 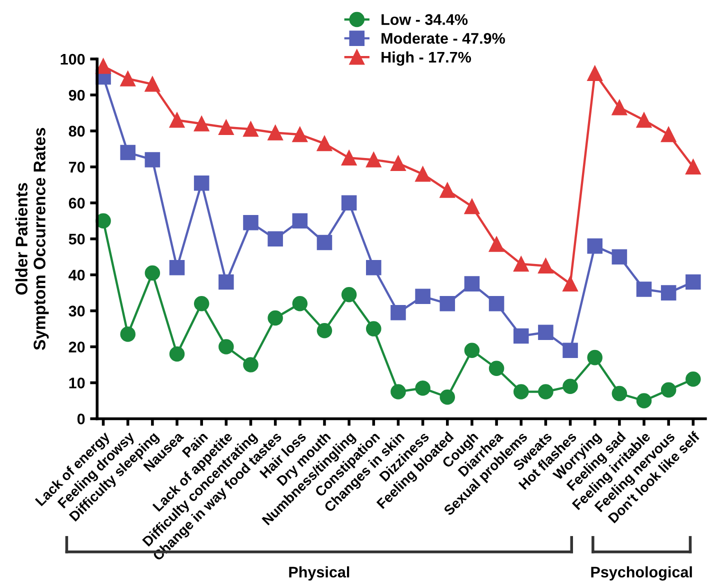 I want to click on y-tick-label: 100, so click(x=72, y=59).